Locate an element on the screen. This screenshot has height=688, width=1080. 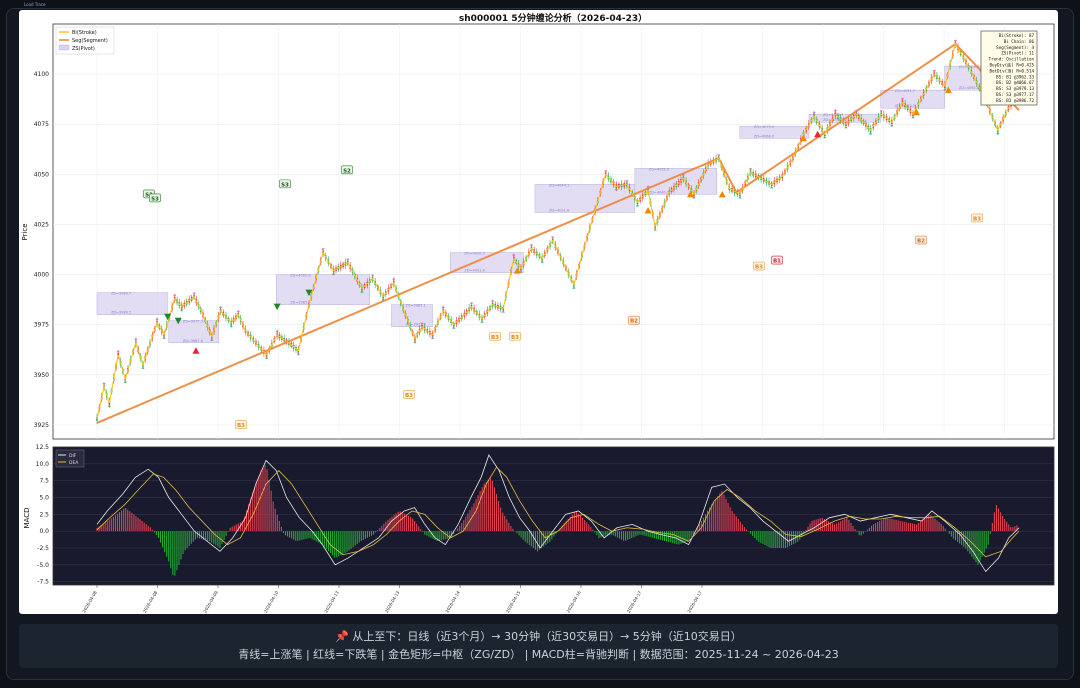
stats-line: BS: B3 @3986.72 is located at coordinates (1015, 100).